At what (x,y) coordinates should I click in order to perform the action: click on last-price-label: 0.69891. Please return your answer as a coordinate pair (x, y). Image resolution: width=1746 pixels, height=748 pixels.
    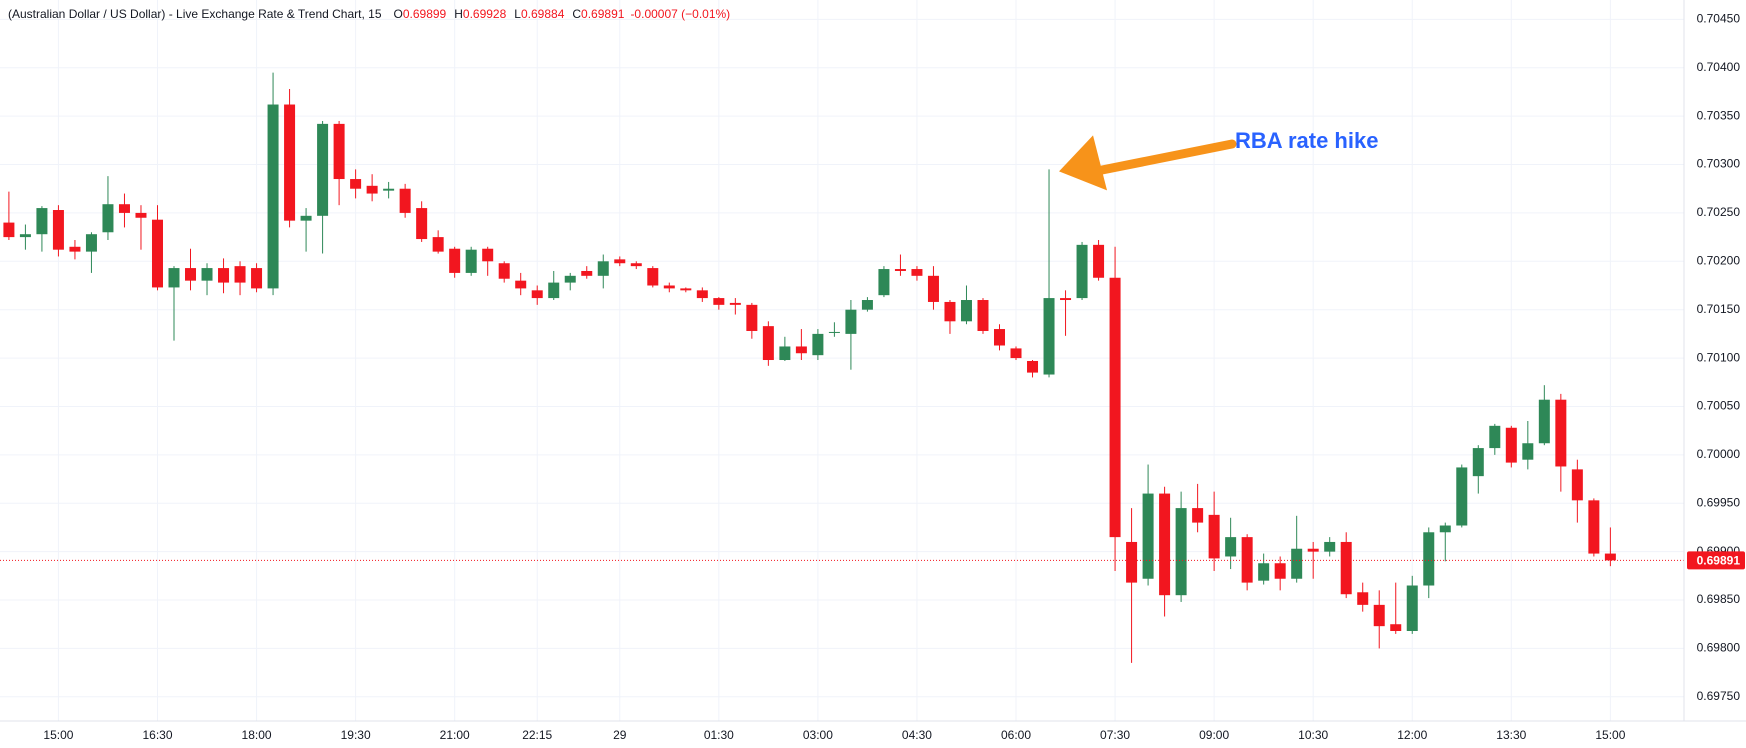
    Looking at the image, I should click on (1719, 561).